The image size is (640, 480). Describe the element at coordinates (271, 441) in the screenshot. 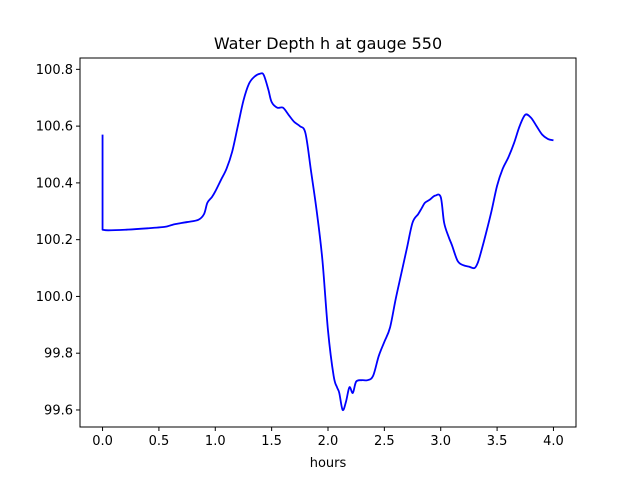

I see `x-tick-label: 1.5` at that location.